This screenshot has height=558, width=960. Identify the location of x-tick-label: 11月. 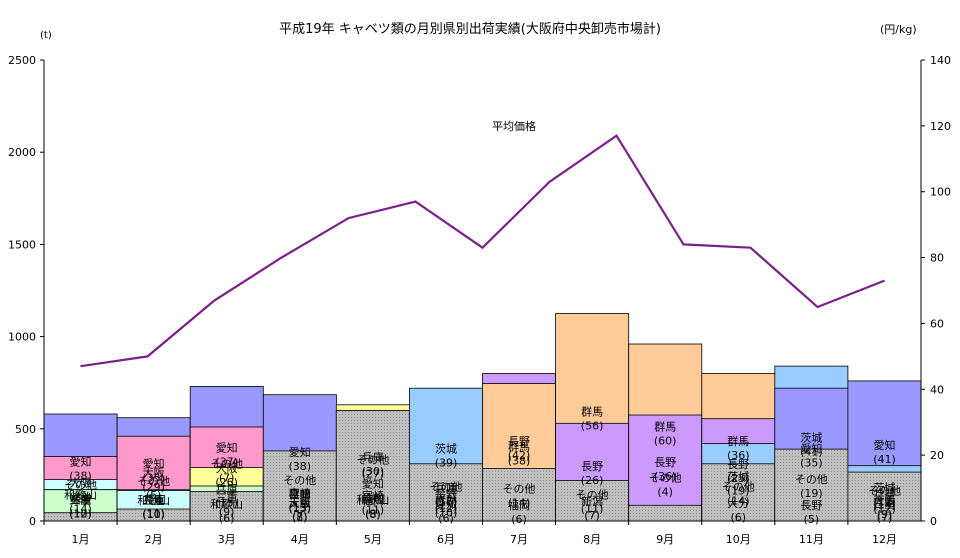
(811, 539).